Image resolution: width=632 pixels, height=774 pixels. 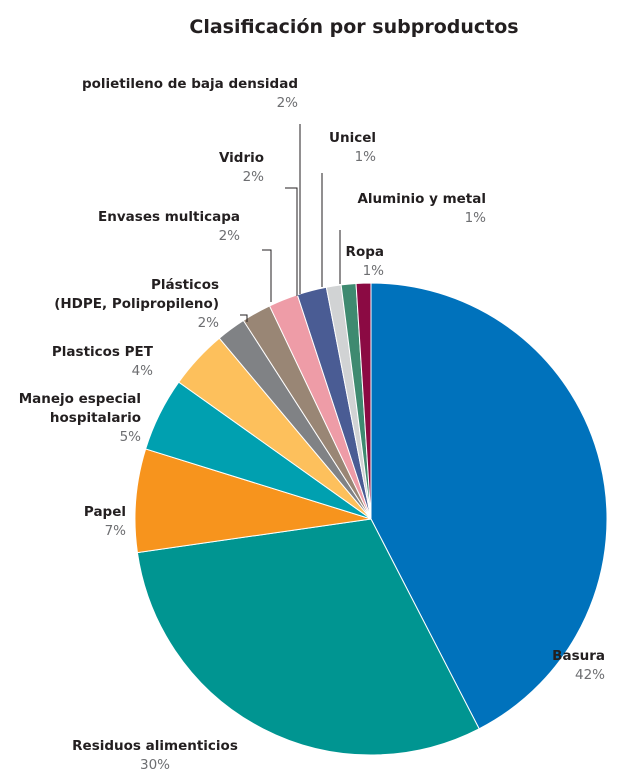 What do you see at coordinates (185, 285) in the screenshot?
I see `slice-label-name: Plásticos` at bounding box center [185, 285].